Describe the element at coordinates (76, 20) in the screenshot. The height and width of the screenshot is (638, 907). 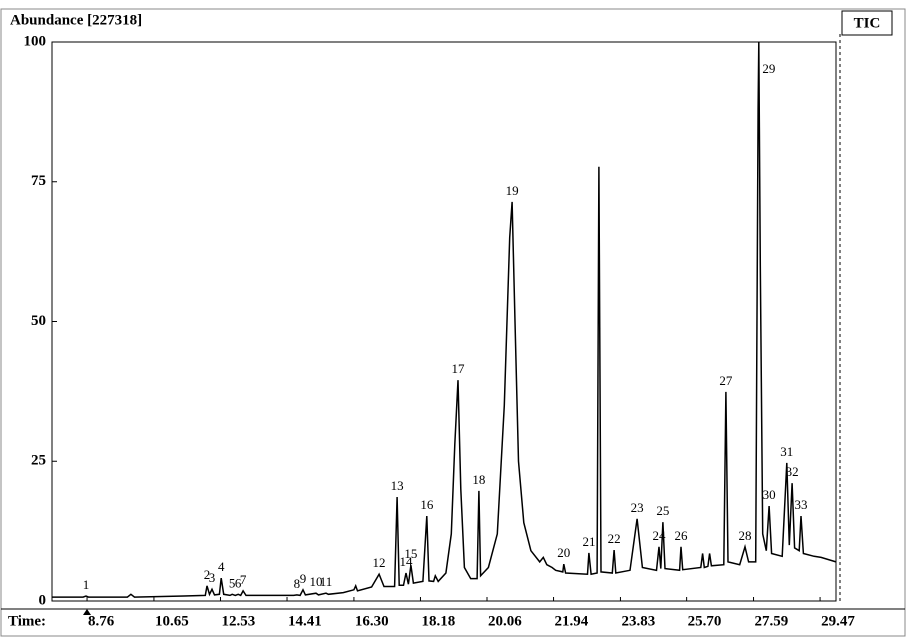
I see `chart-title: Abundance [227318]` at that location.